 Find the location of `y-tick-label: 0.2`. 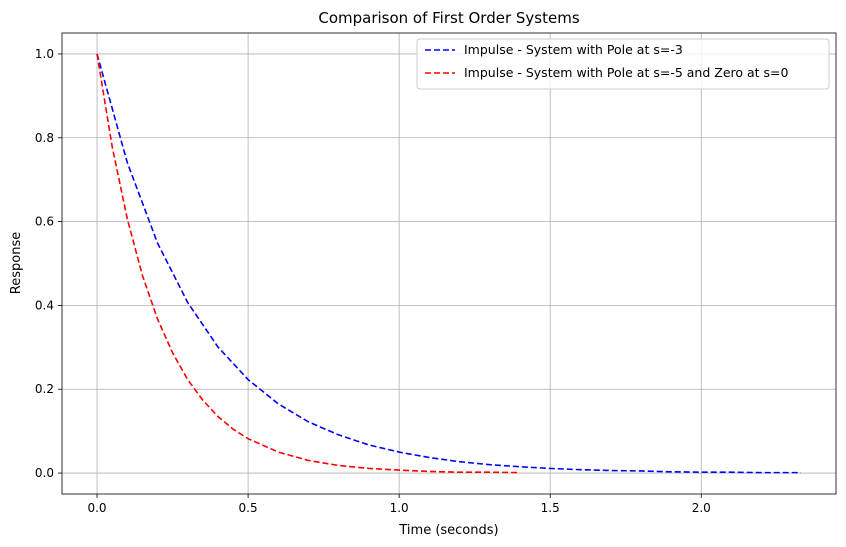

y-tick-label: 0.2 is located at coordinates (44, 389).